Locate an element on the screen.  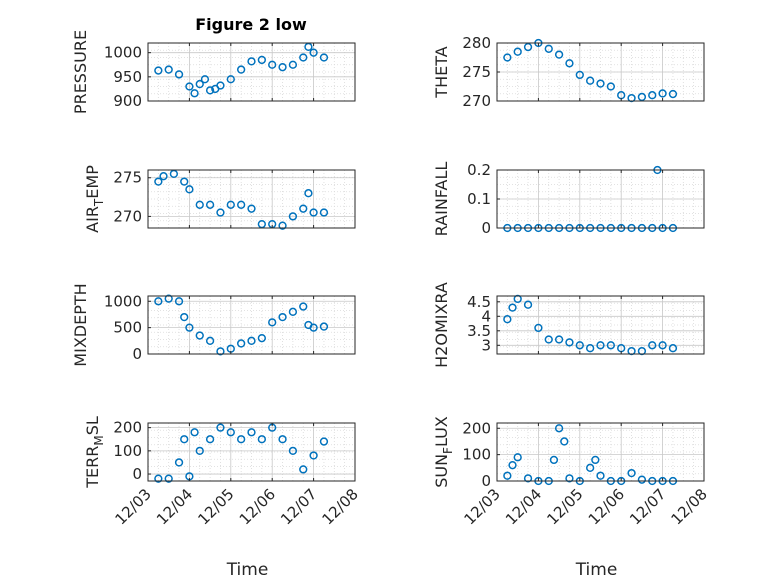
x-tick-label: 12/04 is located at coordinates (523, 506).